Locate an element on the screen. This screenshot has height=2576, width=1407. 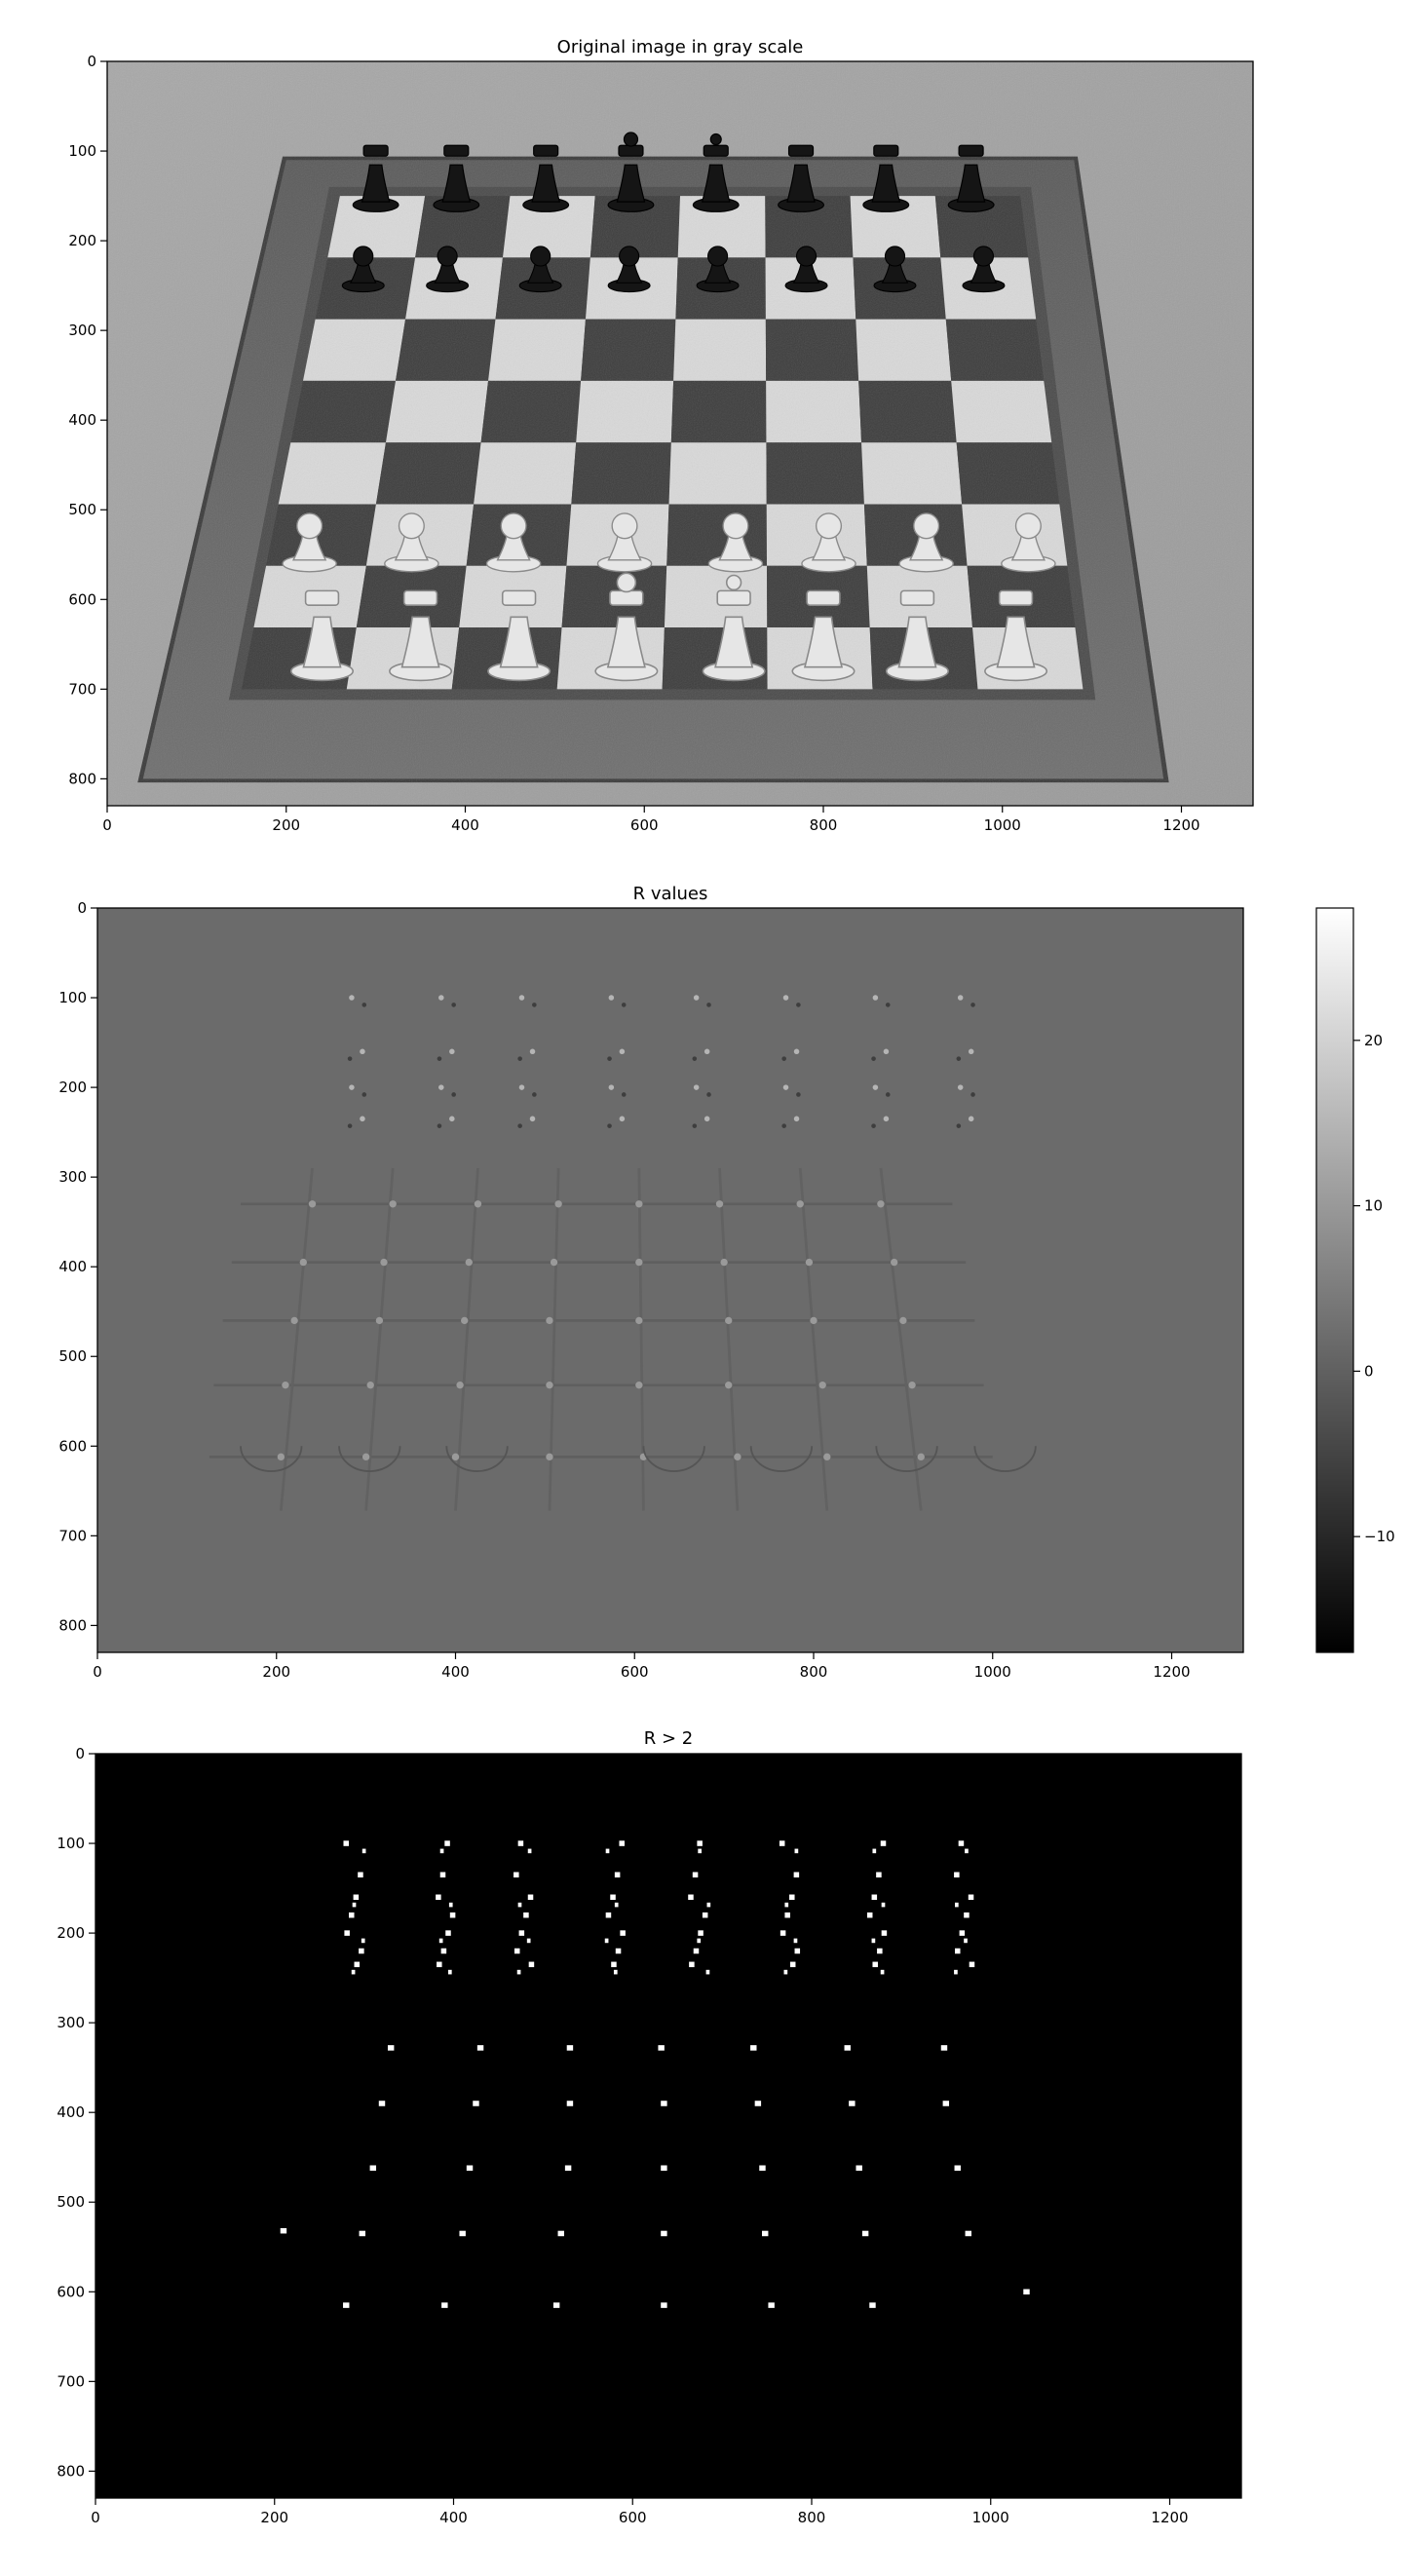
piece-body is located at coordinates (456, 183).